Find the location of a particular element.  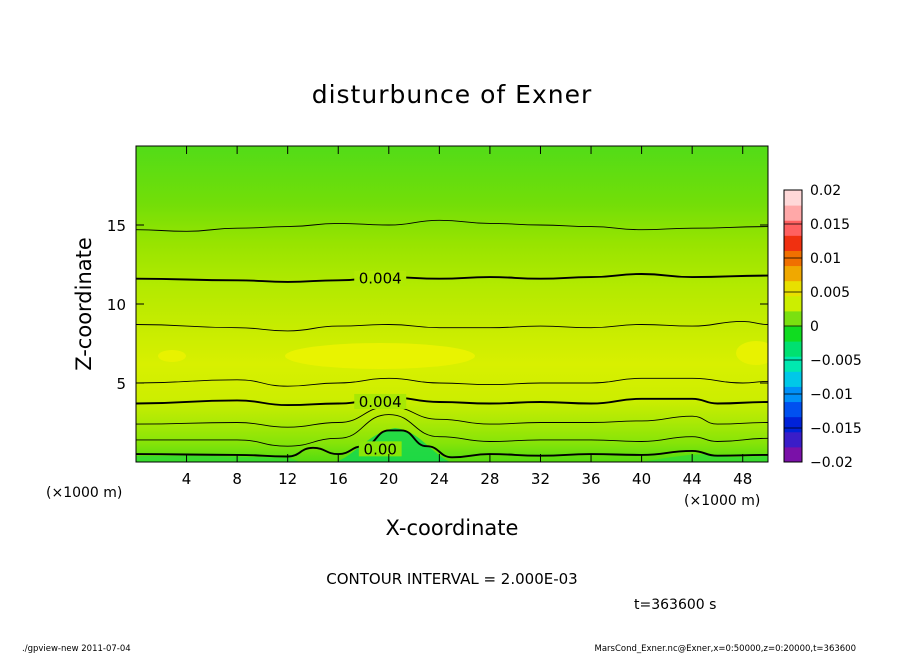

colorbar-label-2: 0.01 is located at coordinates (825, 259).